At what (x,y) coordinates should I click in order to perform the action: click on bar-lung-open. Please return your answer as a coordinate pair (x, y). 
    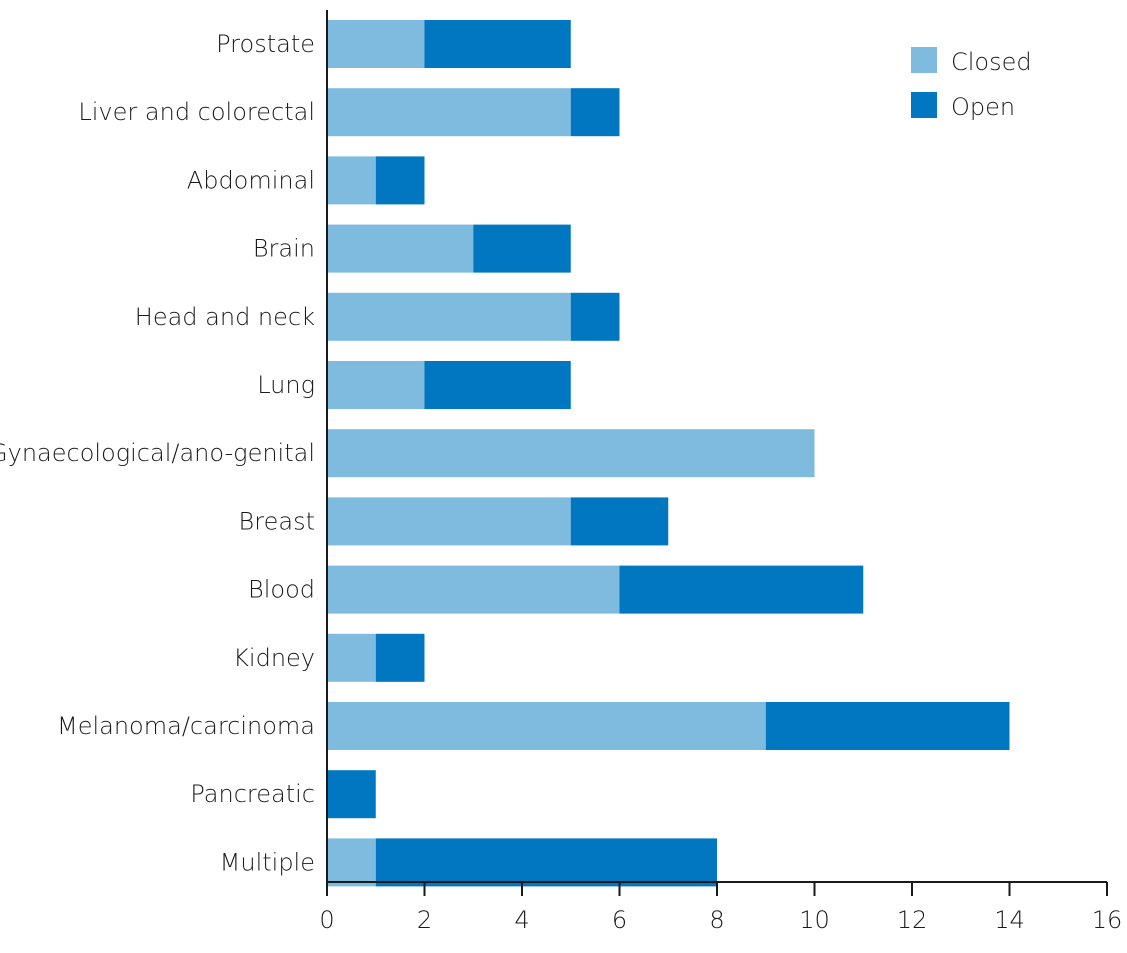
    Looking at the image, I should click on (497, 385).